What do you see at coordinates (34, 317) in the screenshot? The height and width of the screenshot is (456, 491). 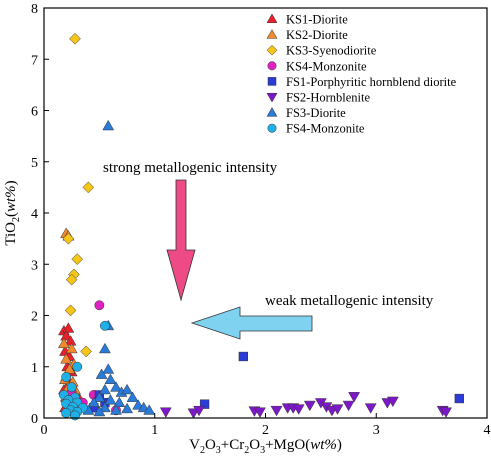 I see `y-tick-label: 2` at bounding box center [34, 317].